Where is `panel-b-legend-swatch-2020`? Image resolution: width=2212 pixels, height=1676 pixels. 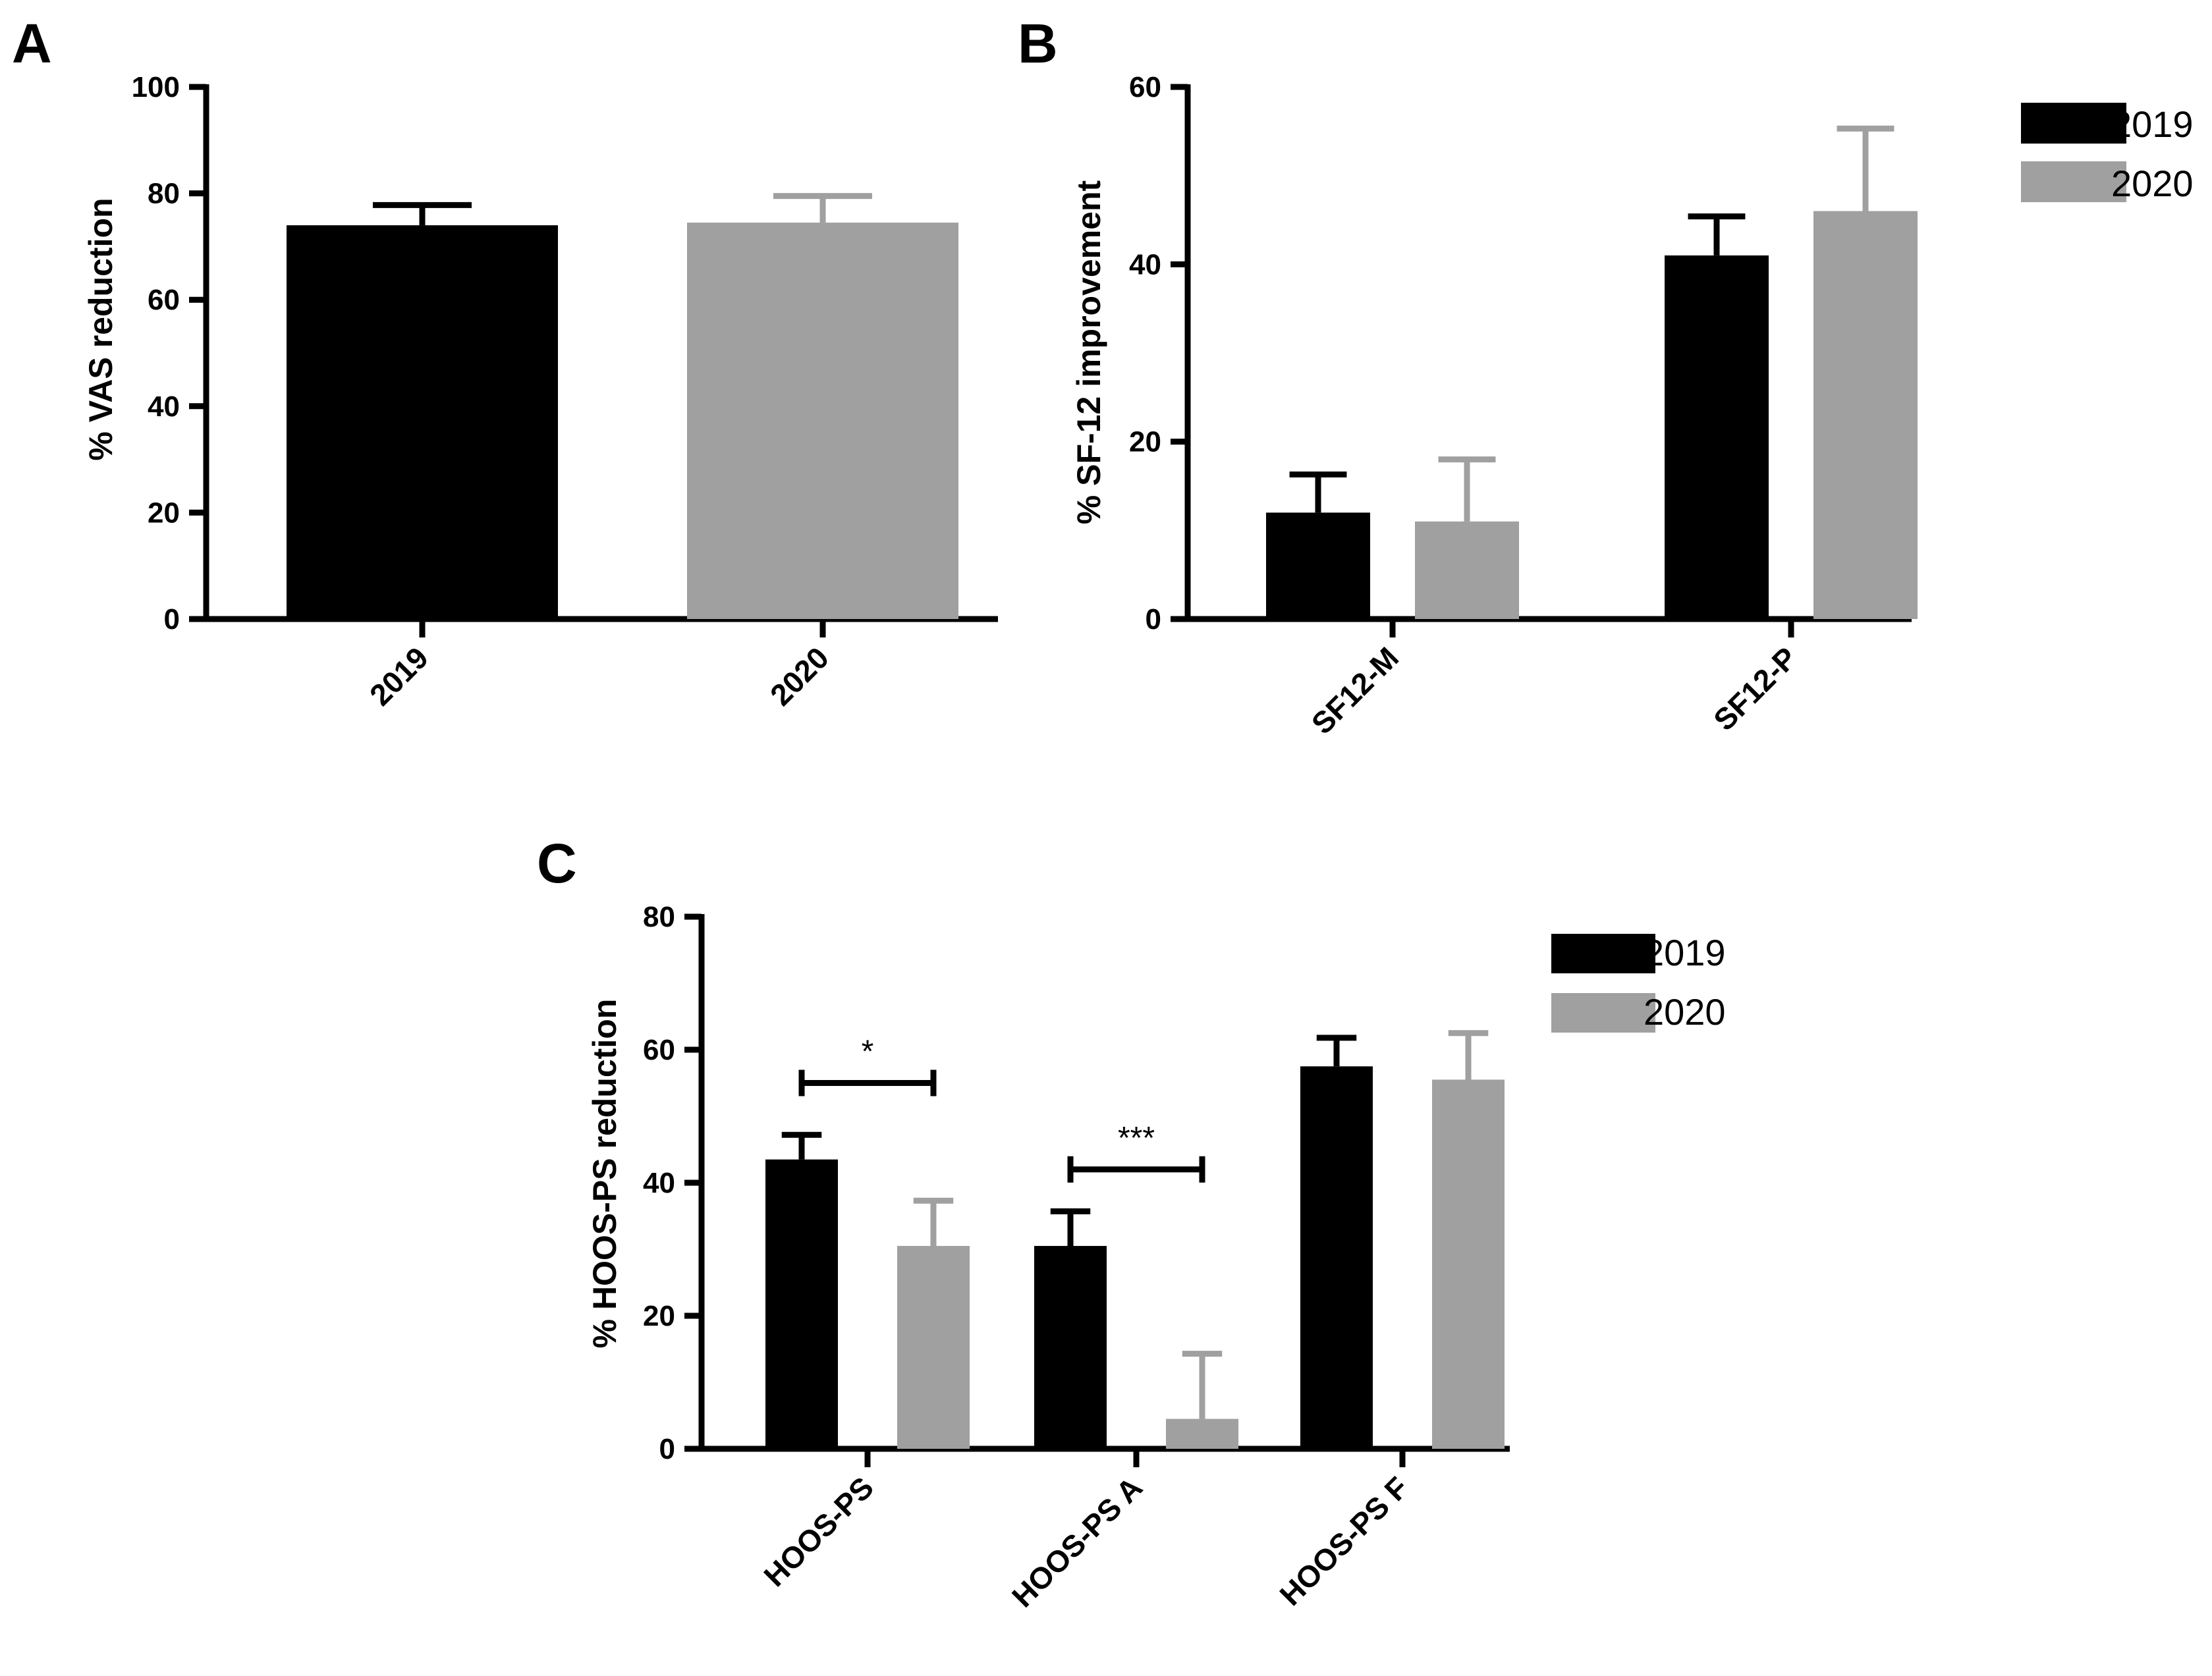
panel-b-legend-swatch-2020 is located at coordinates (2073, 181).